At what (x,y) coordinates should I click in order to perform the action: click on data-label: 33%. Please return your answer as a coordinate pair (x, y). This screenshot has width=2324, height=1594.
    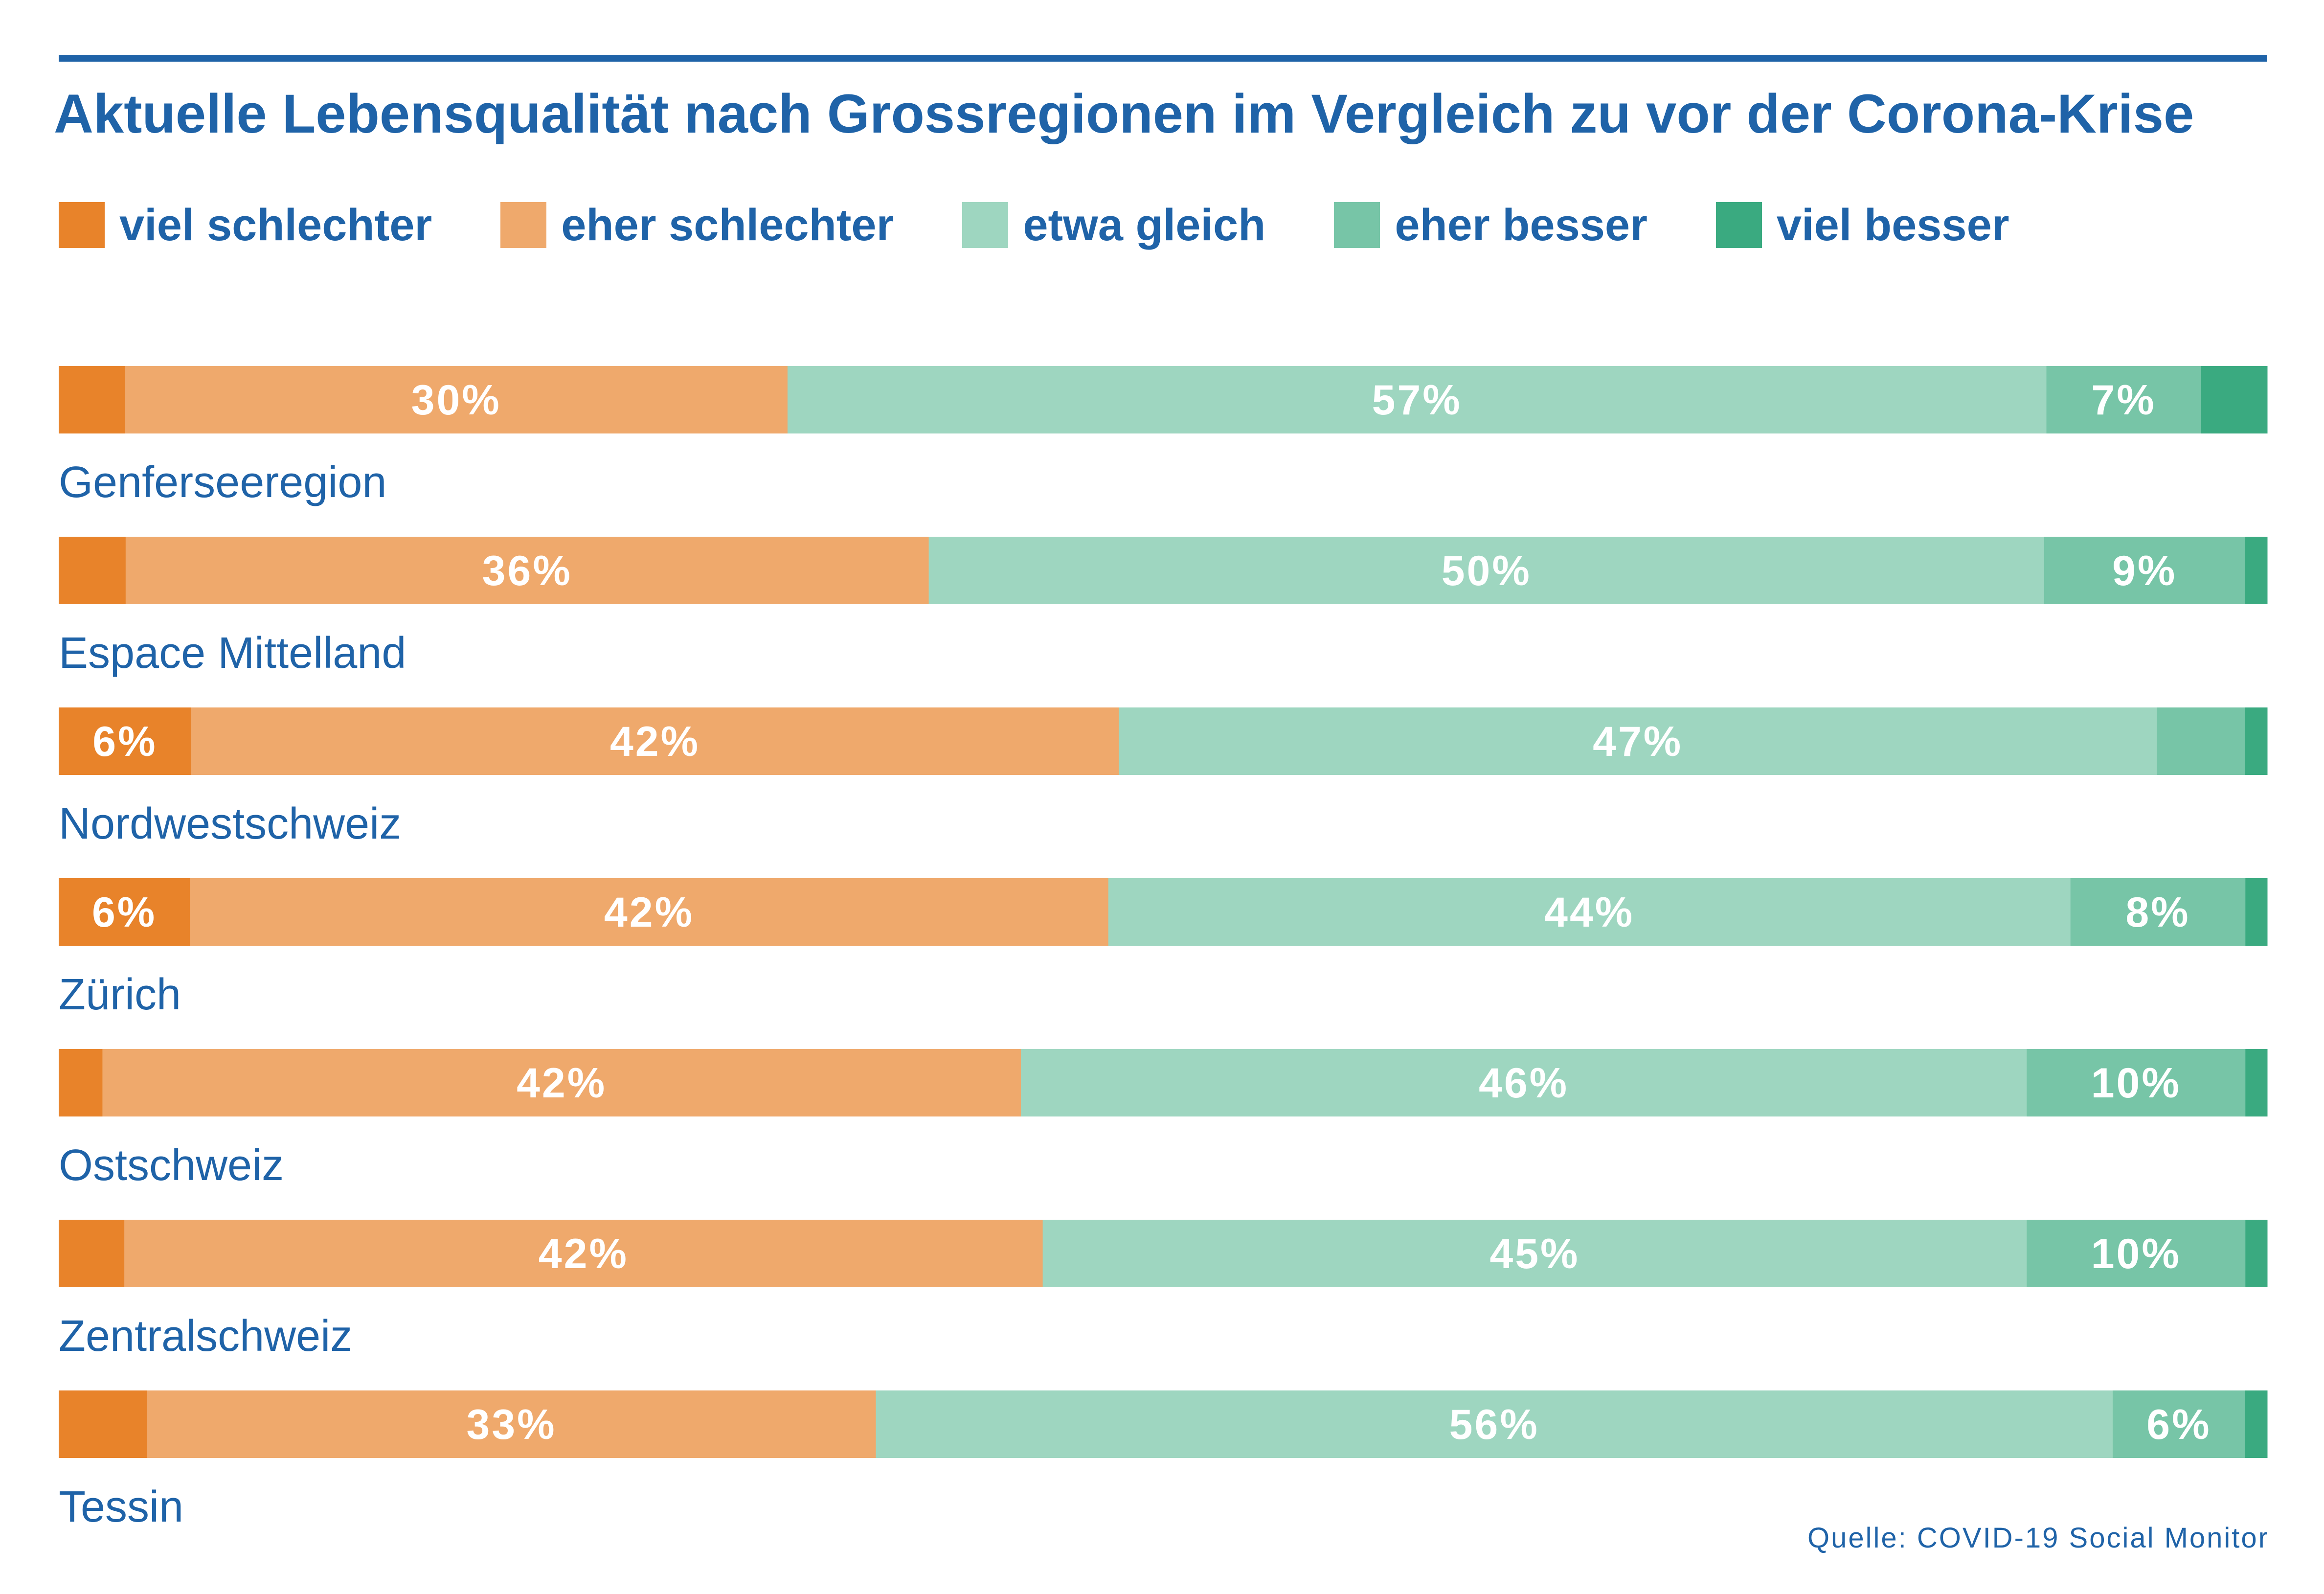
    Looking at the image, I should click on (512, 1424).